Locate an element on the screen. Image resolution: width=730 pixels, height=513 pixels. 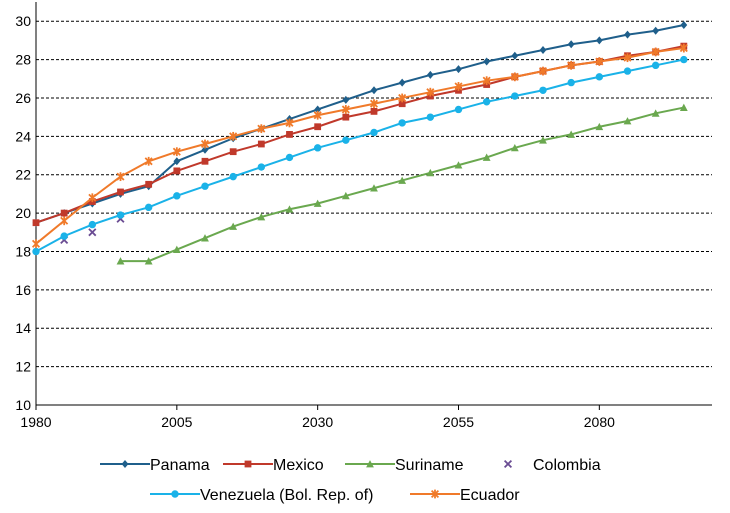
y-tick-label: 18 is located at coordinates (23, 251).